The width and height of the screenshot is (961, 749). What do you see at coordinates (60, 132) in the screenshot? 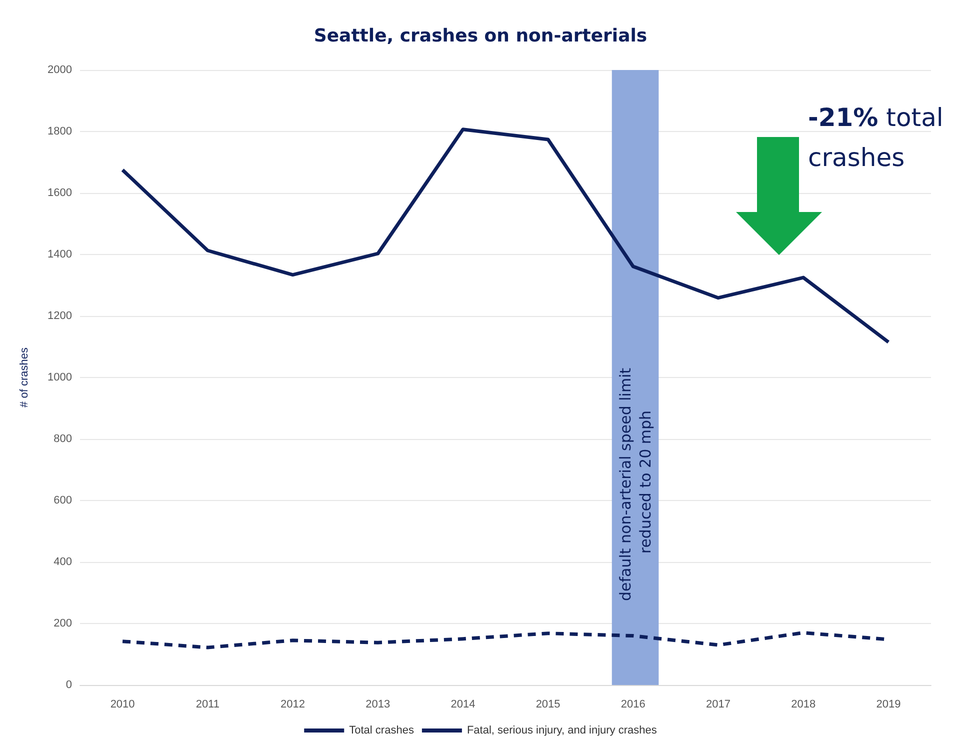
I see `y-tick-label: 1800` at bounding box center [60, 132].